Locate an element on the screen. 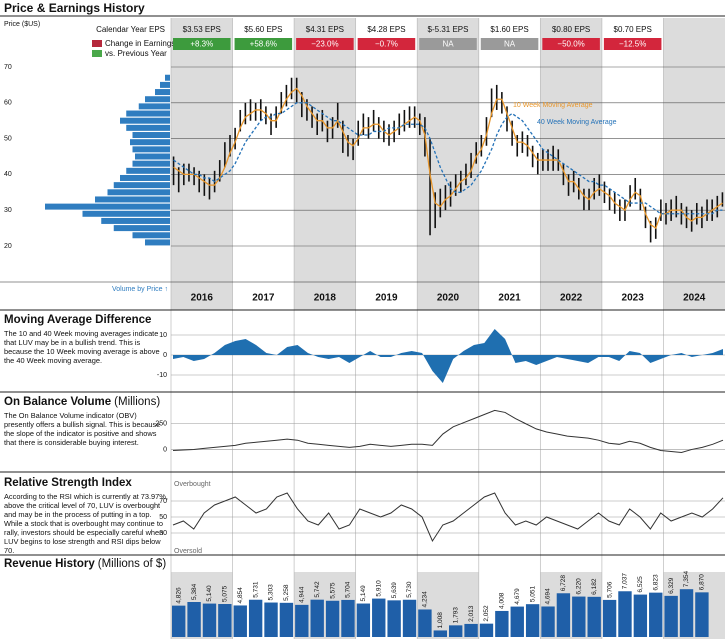  overbought-label: Overbought is located at coordinates (192, 484).